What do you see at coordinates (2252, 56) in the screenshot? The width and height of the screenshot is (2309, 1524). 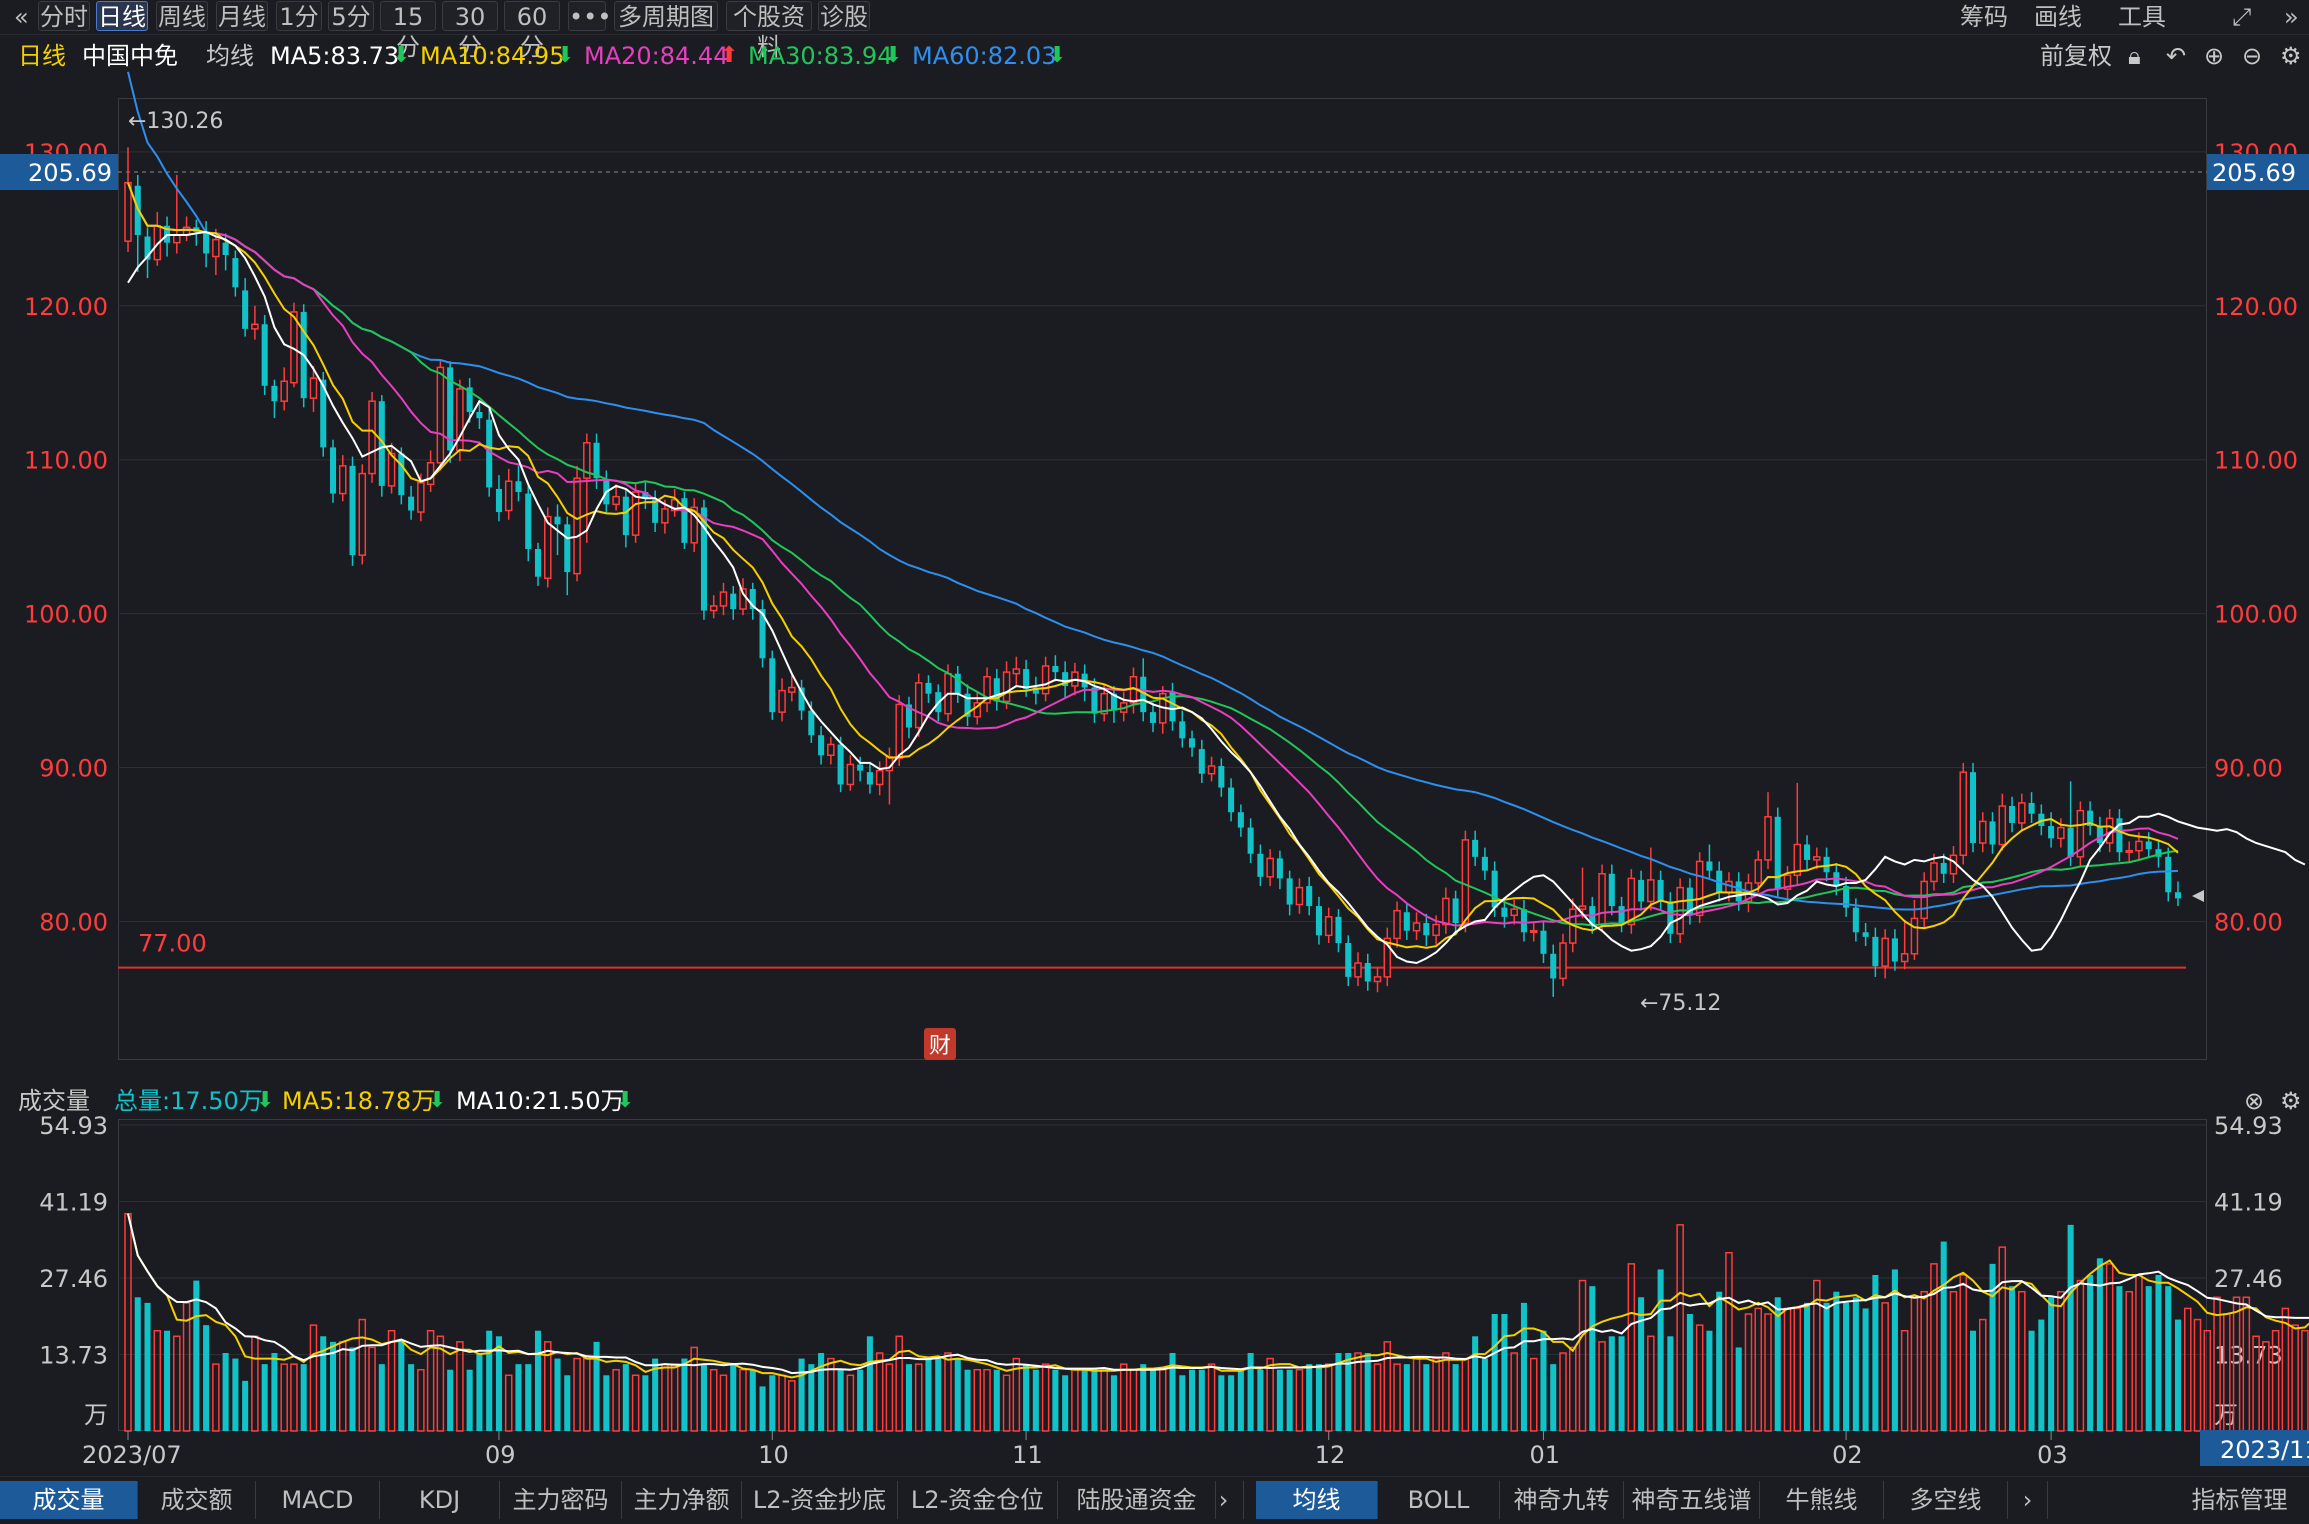 I see `zoom-out-icon: ⊖` at bounding box center [2252, 56].